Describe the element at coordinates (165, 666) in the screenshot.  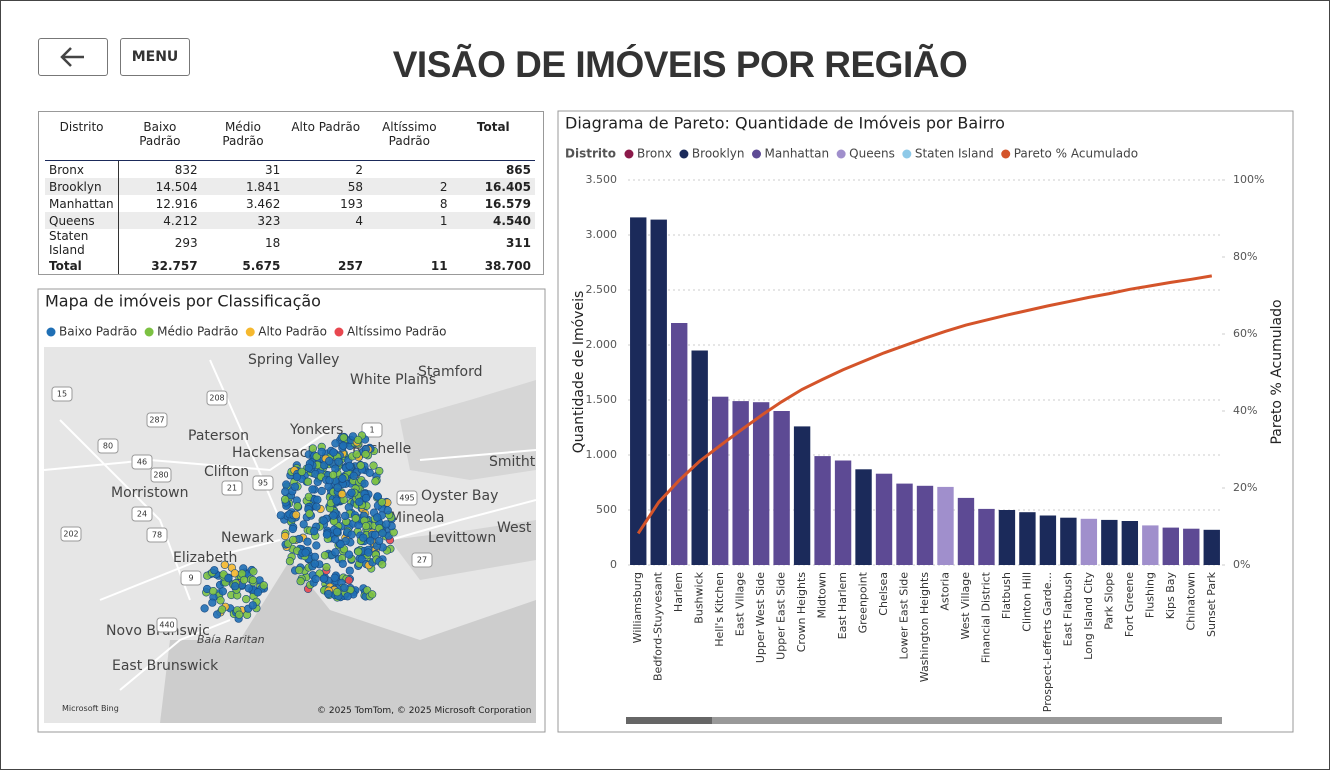
I see `map-place-label: East Brunswick` at that location.